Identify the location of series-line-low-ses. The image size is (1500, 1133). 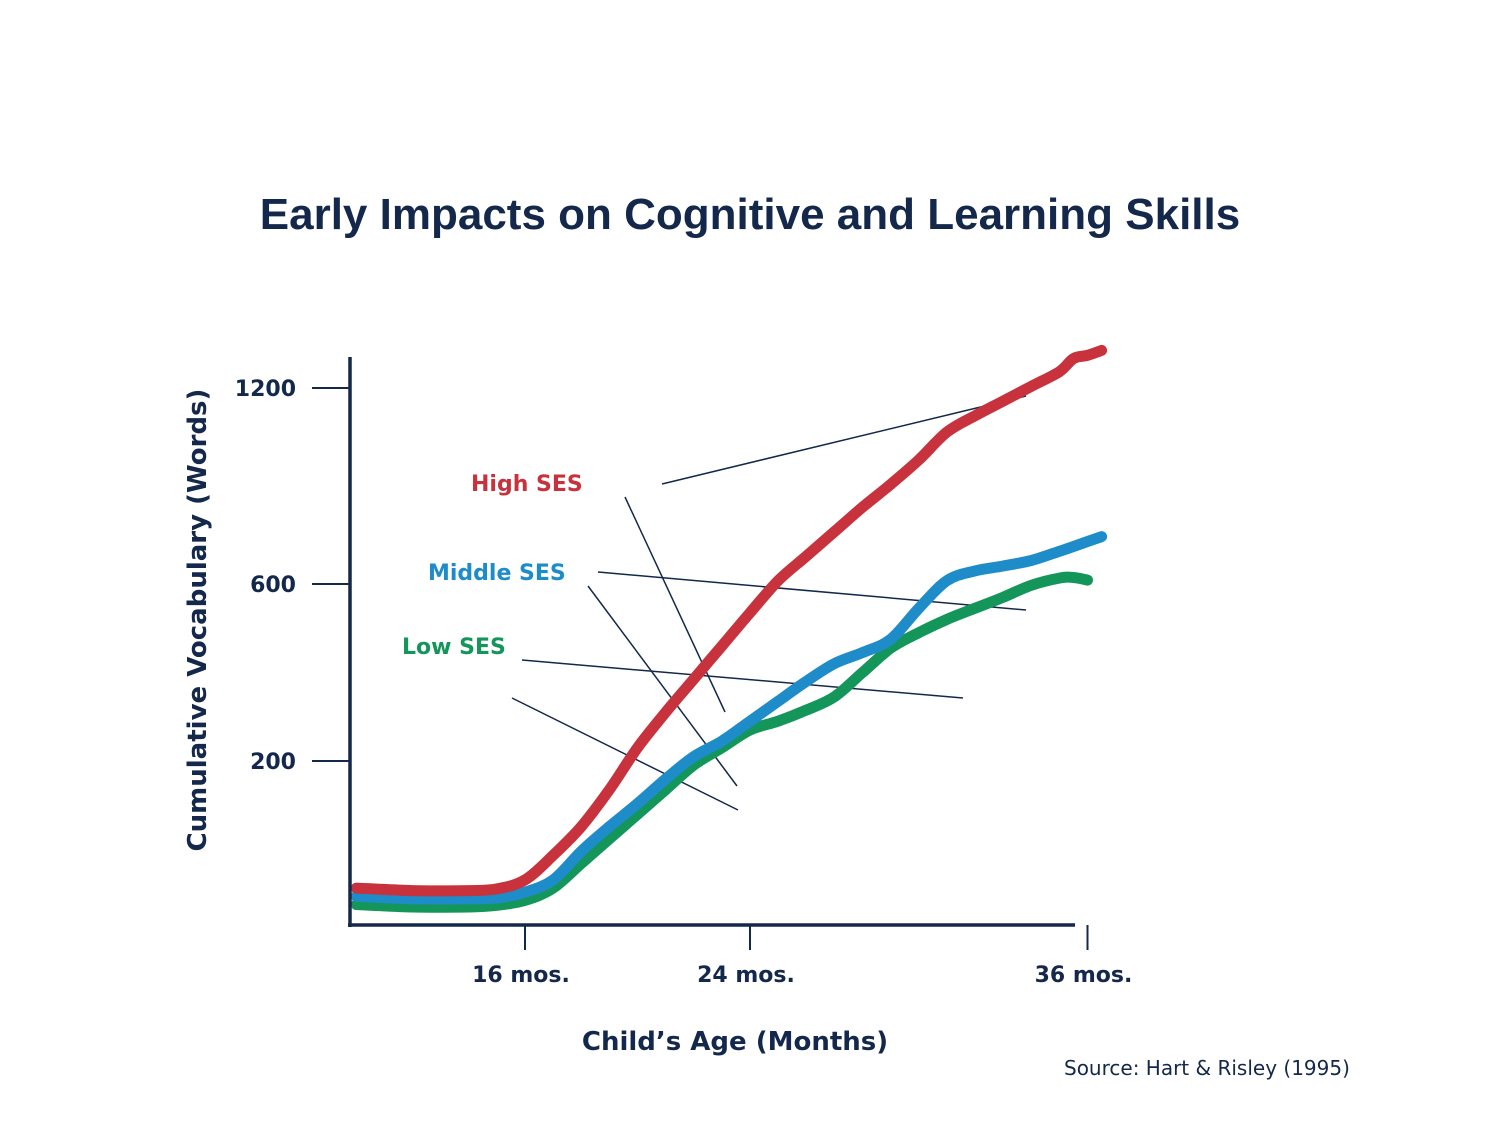
(721, 742).